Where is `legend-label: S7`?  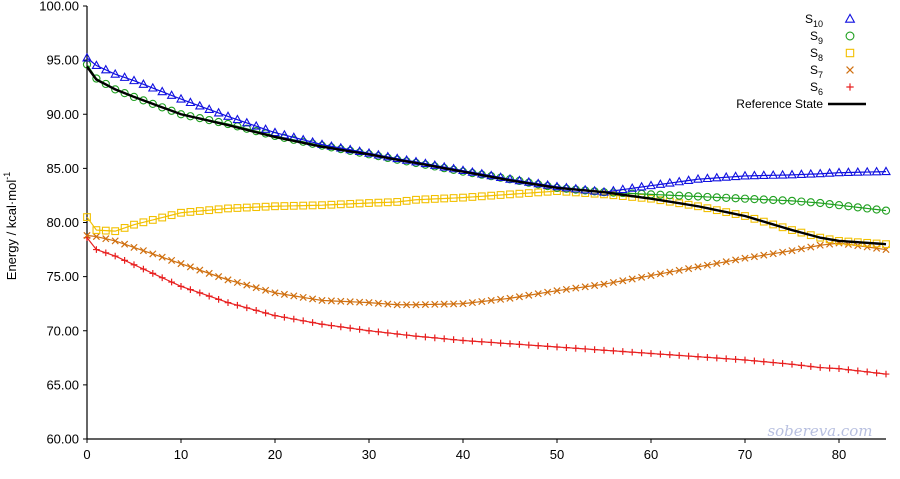
legend-label: S7 is located at coordinates (816, 71).